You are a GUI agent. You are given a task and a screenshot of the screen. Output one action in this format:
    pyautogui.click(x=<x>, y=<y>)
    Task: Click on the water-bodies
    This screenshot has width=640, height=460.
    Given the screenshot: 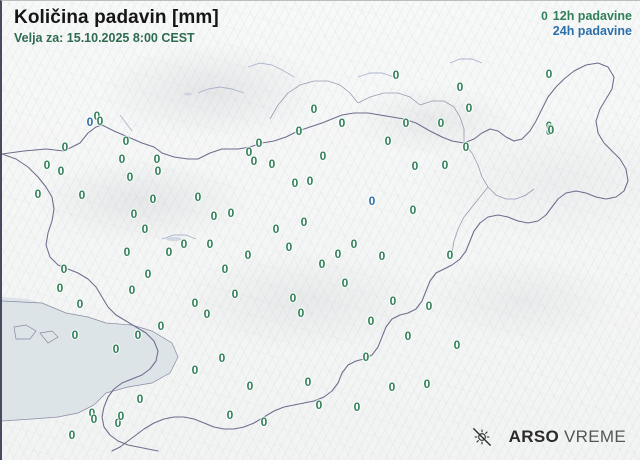 What is the action you would take?
    pyautogui.click(x=179, y=166)
    